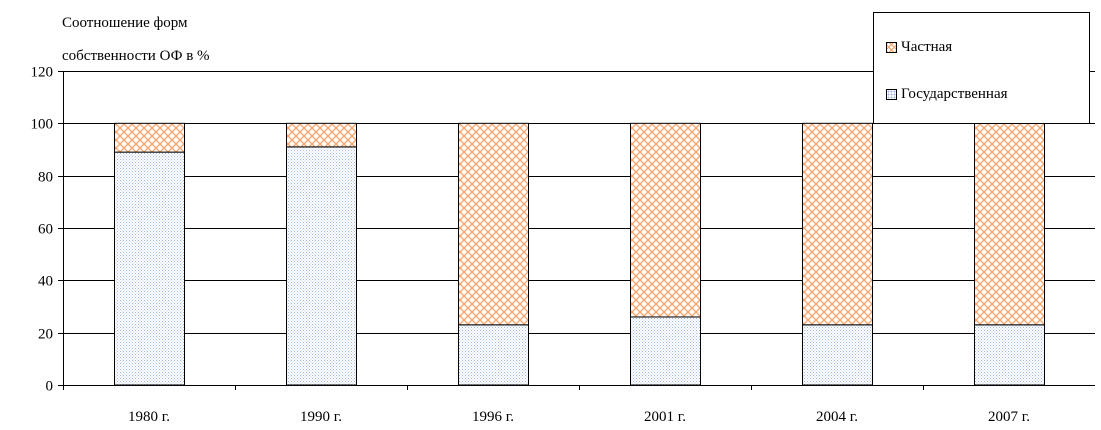  Describe the element at coordinates (1009, 417) in the screenshot. I see `x-tick-label-5: 2007 г.` at that location.